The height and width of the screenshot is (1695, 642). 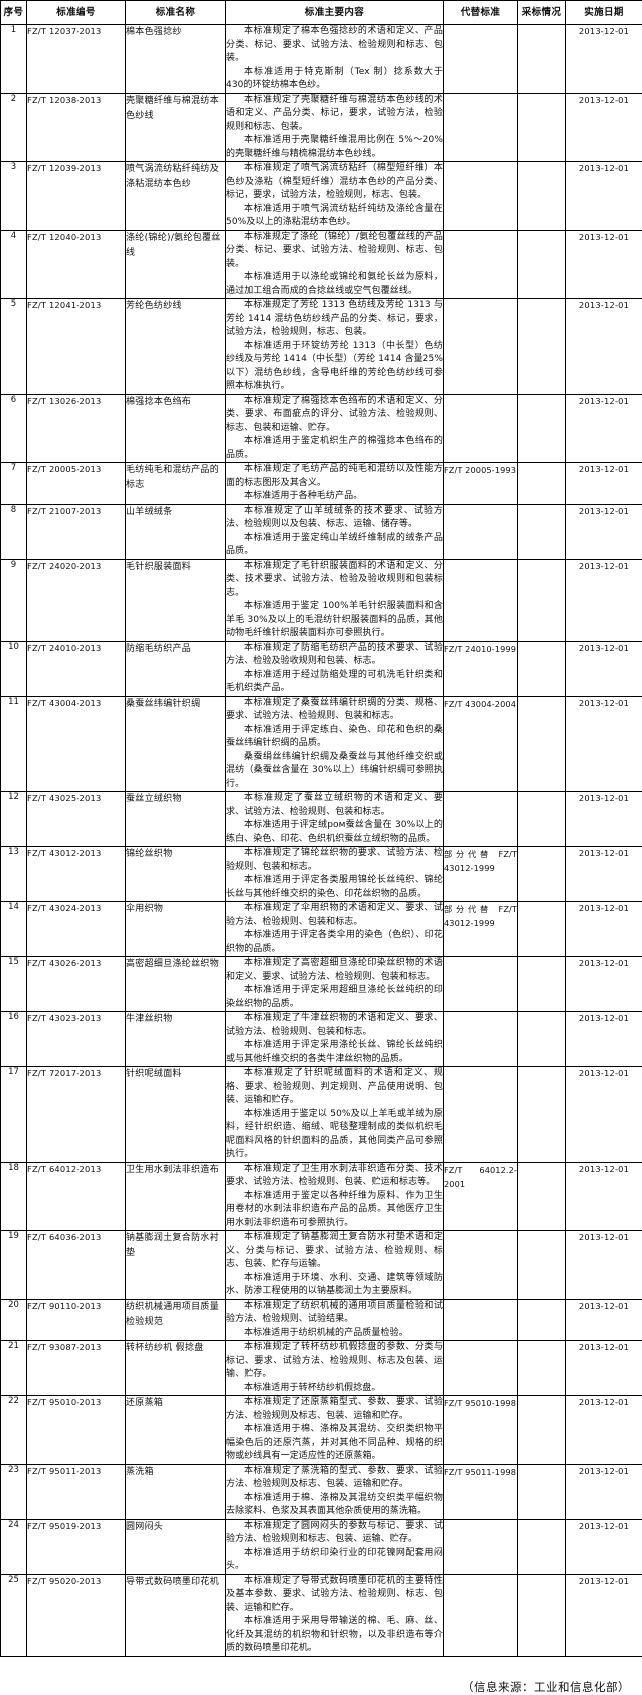 I want to click on cell-standard-name: 山羊绒绒条, so click(x=176, y=531).